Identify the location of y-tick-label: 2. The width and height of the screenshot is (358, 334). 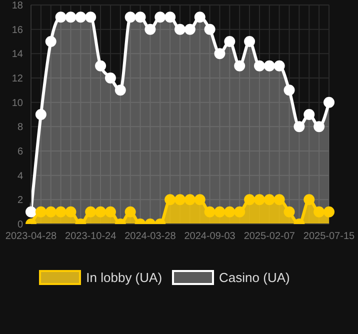
(20, 200).